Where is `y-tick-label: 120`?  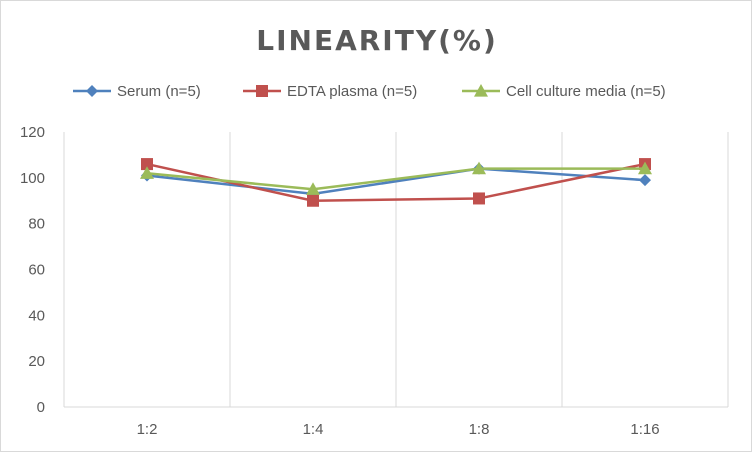
y-tick-label: 120 is located at coordinates (32, 132).